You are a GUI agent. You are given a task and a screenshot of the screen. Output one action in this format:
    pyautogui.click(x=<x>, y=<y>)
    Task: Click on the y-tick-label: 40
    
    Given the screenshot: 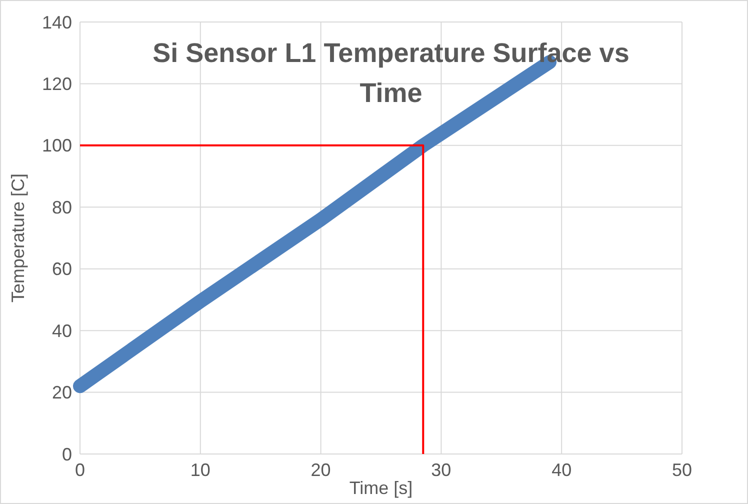 What is the action you would take?
    pyautogui.click(x=62, y=330)
    